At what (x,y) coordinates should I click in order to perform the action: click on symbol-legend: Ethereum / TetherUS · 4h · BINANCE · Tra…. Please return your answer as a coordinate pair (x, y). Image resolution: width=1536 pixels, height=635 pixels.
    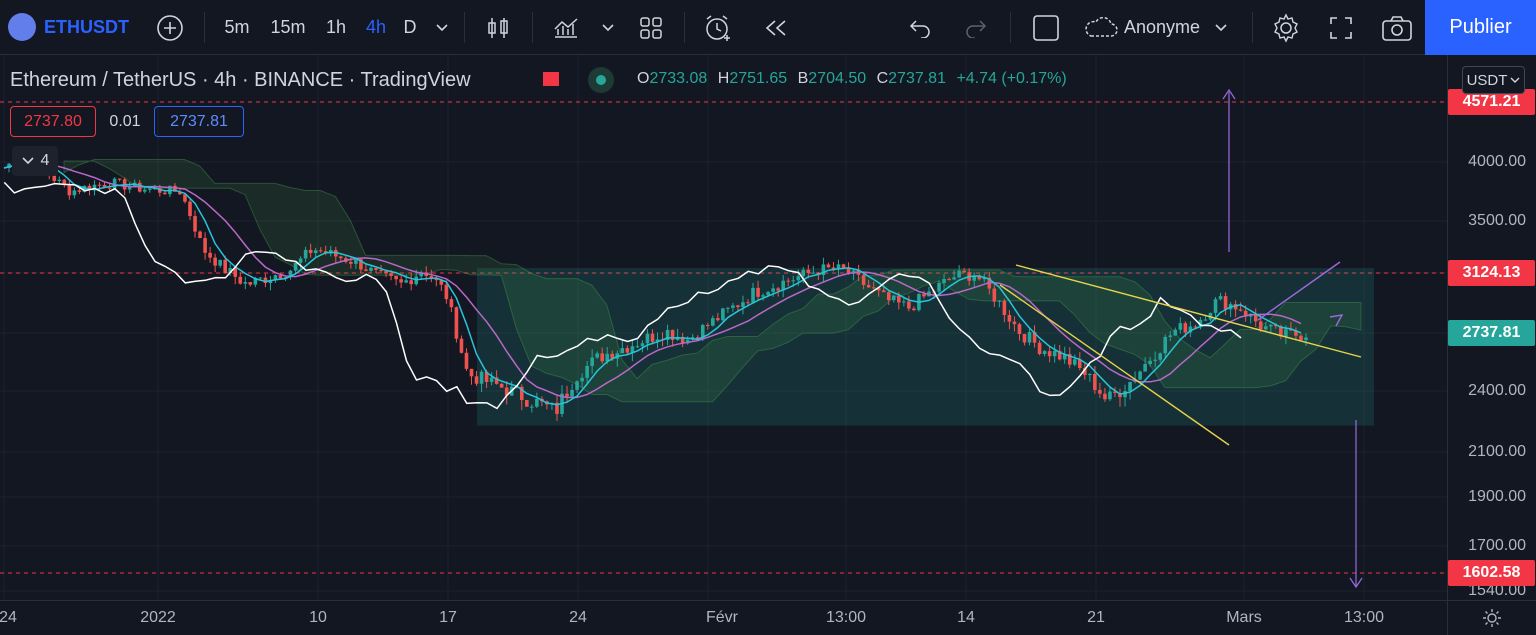
    Looking at the image, I should click on (240, 80).